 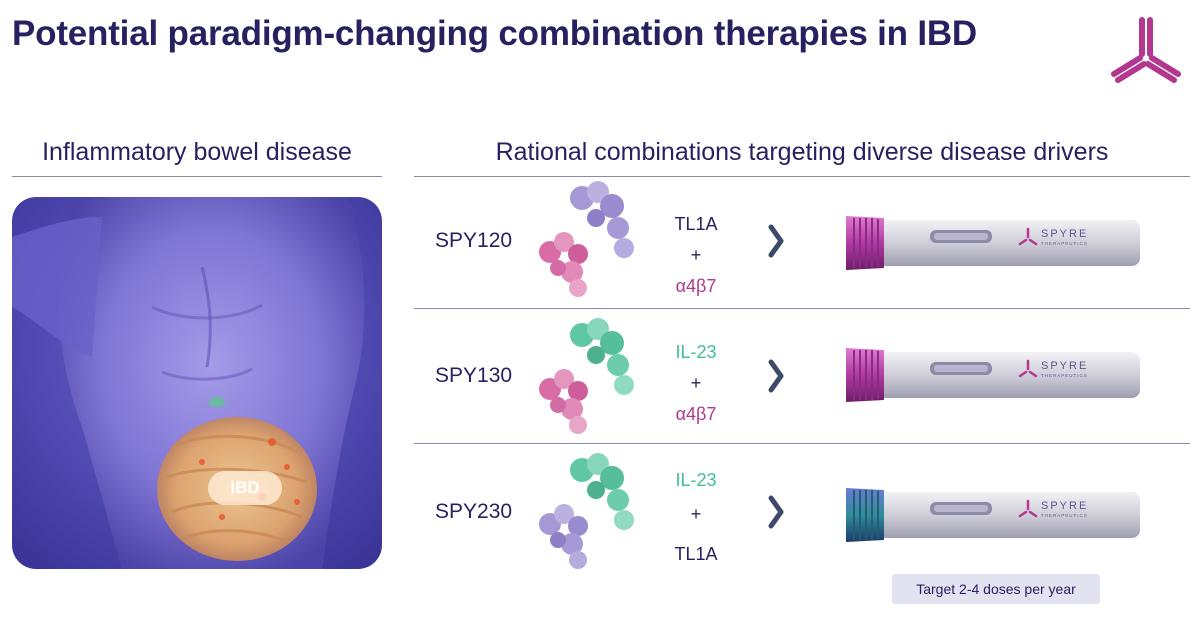 I want to click on target-top-spy230: IL-23, so click(x=696, y=480).